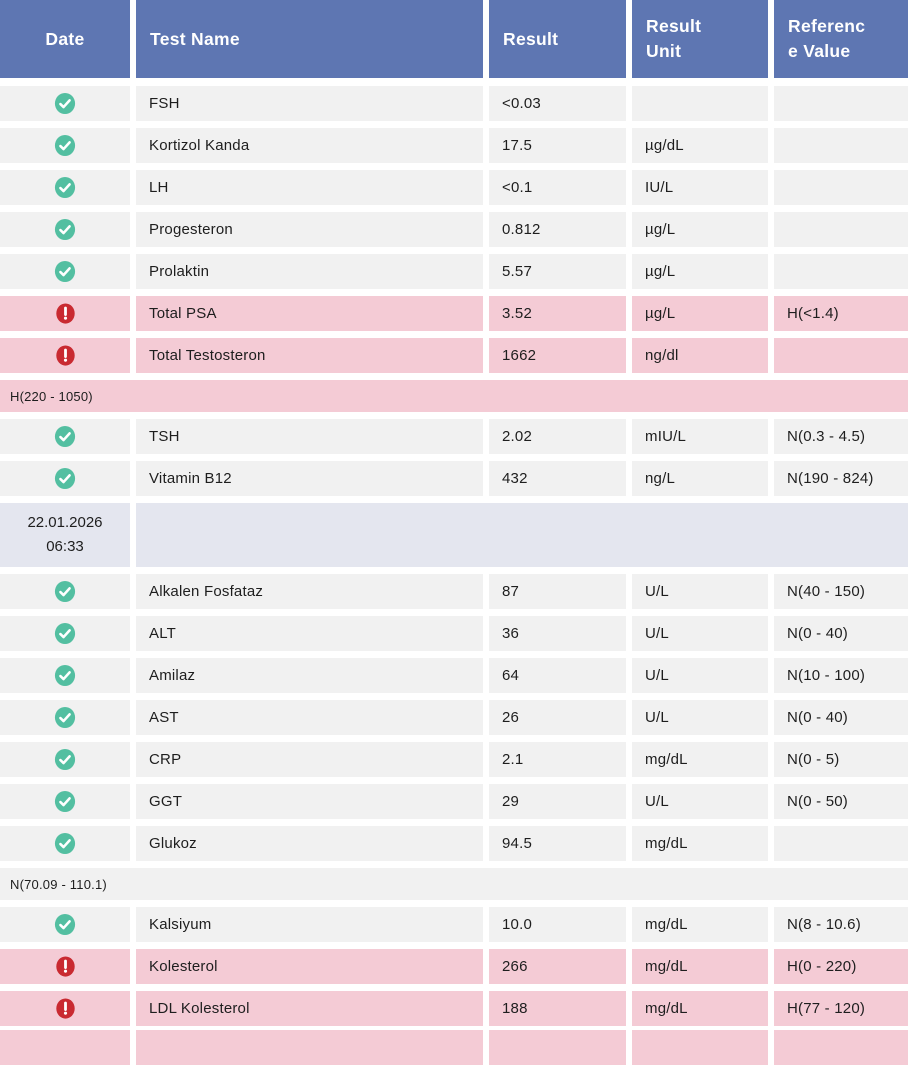 The height and width of the screenshot is (1068, 918). I want to click on result-unit-cell-text: µg/dL, so click(664, 145).